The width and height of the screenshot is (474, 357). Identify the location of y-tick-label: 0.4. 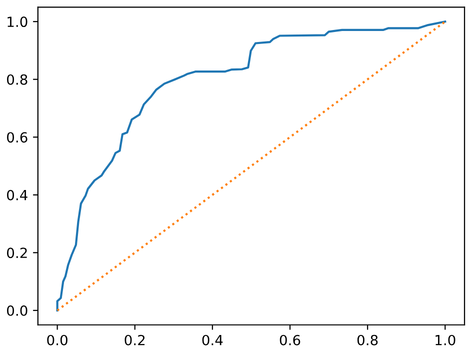
(17, 195).